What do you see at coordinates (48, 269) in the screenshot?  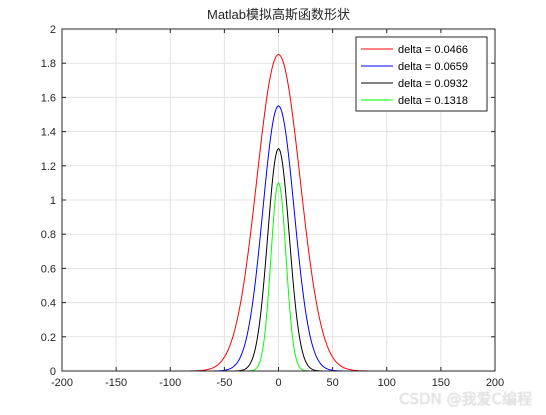 I see `y-tick-label: 0.6` at bounding box center [48, 269].